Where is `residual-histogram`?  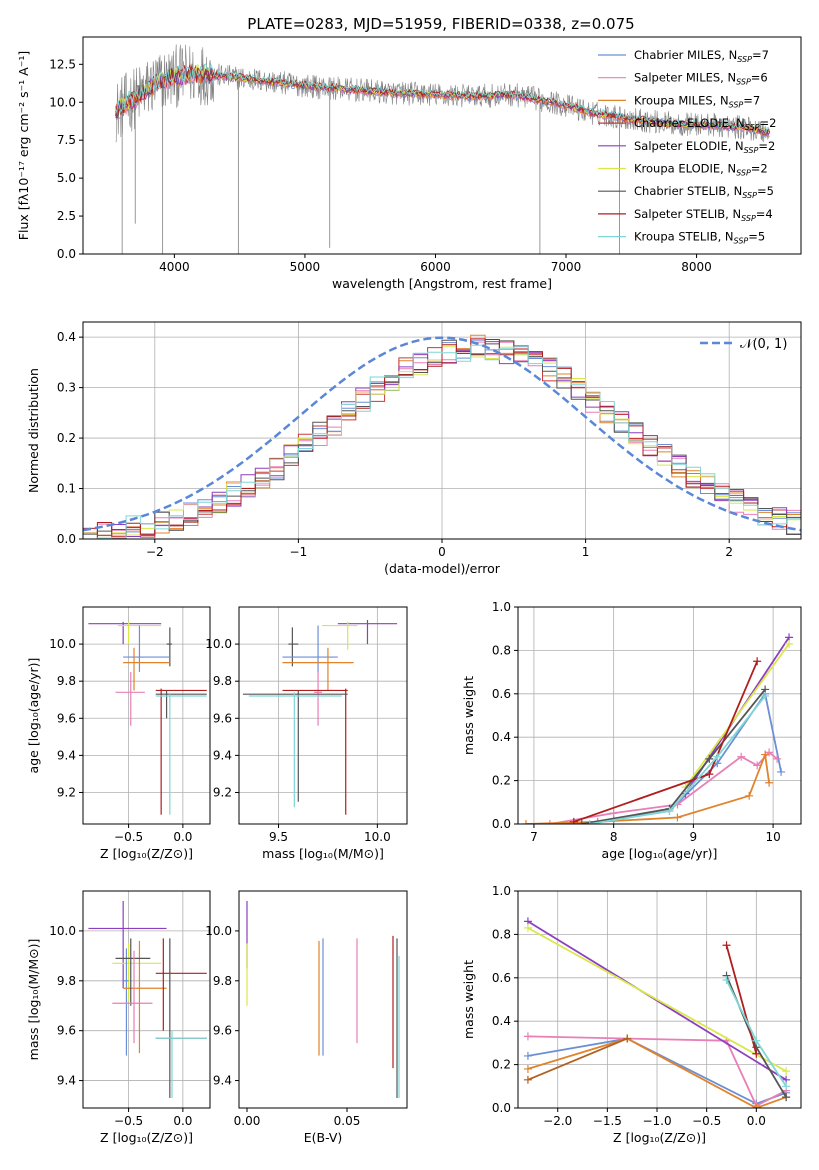
residual-histogram is located at coordinates (448, 439).